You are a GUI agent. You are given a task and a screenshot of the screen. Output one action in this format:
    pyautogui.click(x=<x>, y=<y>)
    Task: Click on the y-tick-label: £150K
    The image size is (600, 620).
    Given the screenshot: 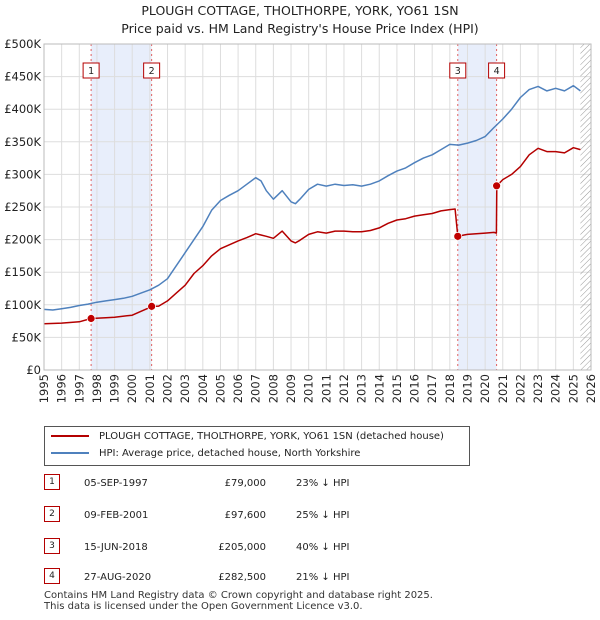 What is the action you would take?
    pyautogui.click(x=22, y=272)
    